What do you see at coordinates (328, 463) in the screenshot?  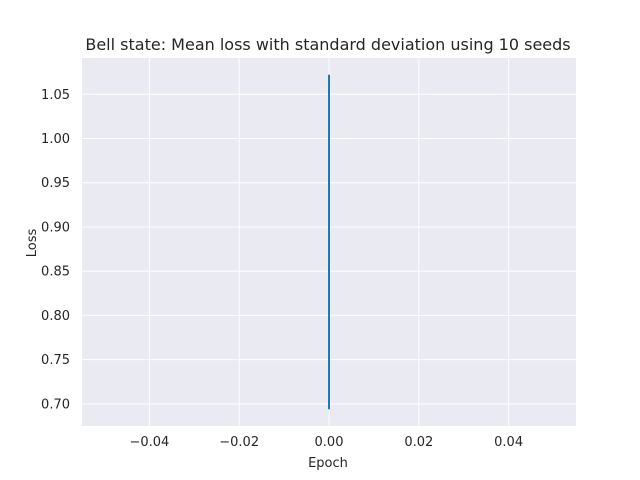 I see `x-axis-label: Epoch` at bounding box center [328, 463].